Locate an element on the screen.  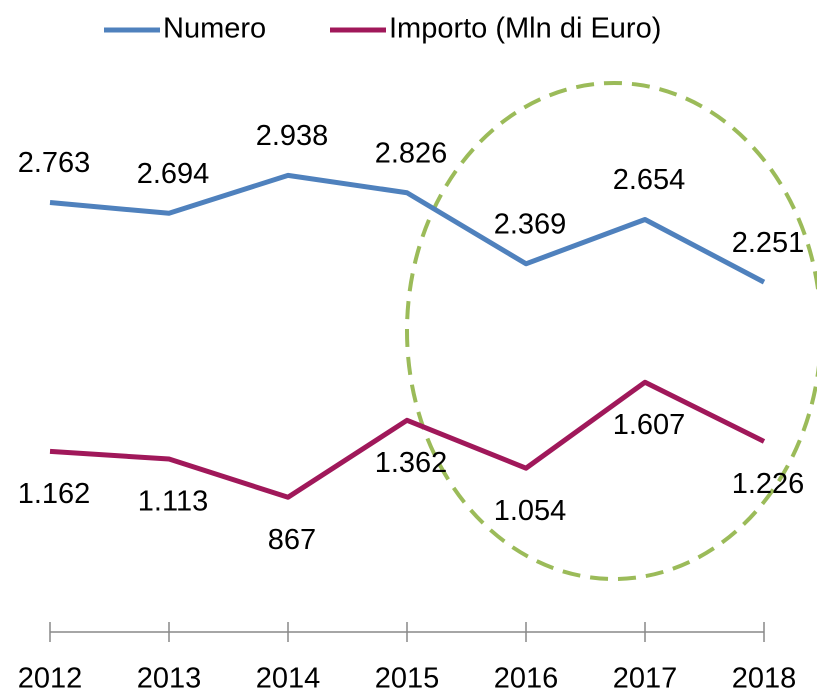
data-label: 1.162 is located at coordinates (54, 494).